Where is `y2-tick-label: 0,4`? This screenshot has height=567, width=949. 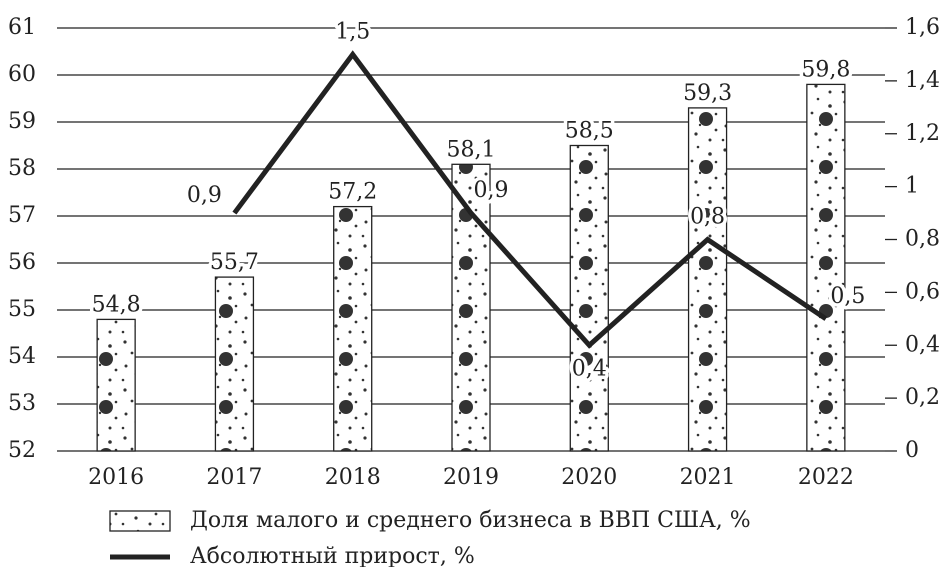 y2-tick-label: 0,4 is located at coordinates (922, 344).